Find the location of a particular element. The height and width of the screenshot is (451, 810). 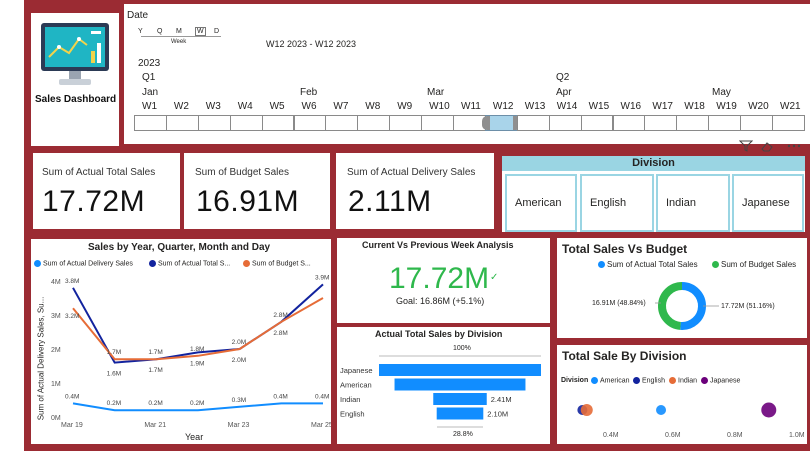

data-label: 3.9M is located at coordinates (322, 277).